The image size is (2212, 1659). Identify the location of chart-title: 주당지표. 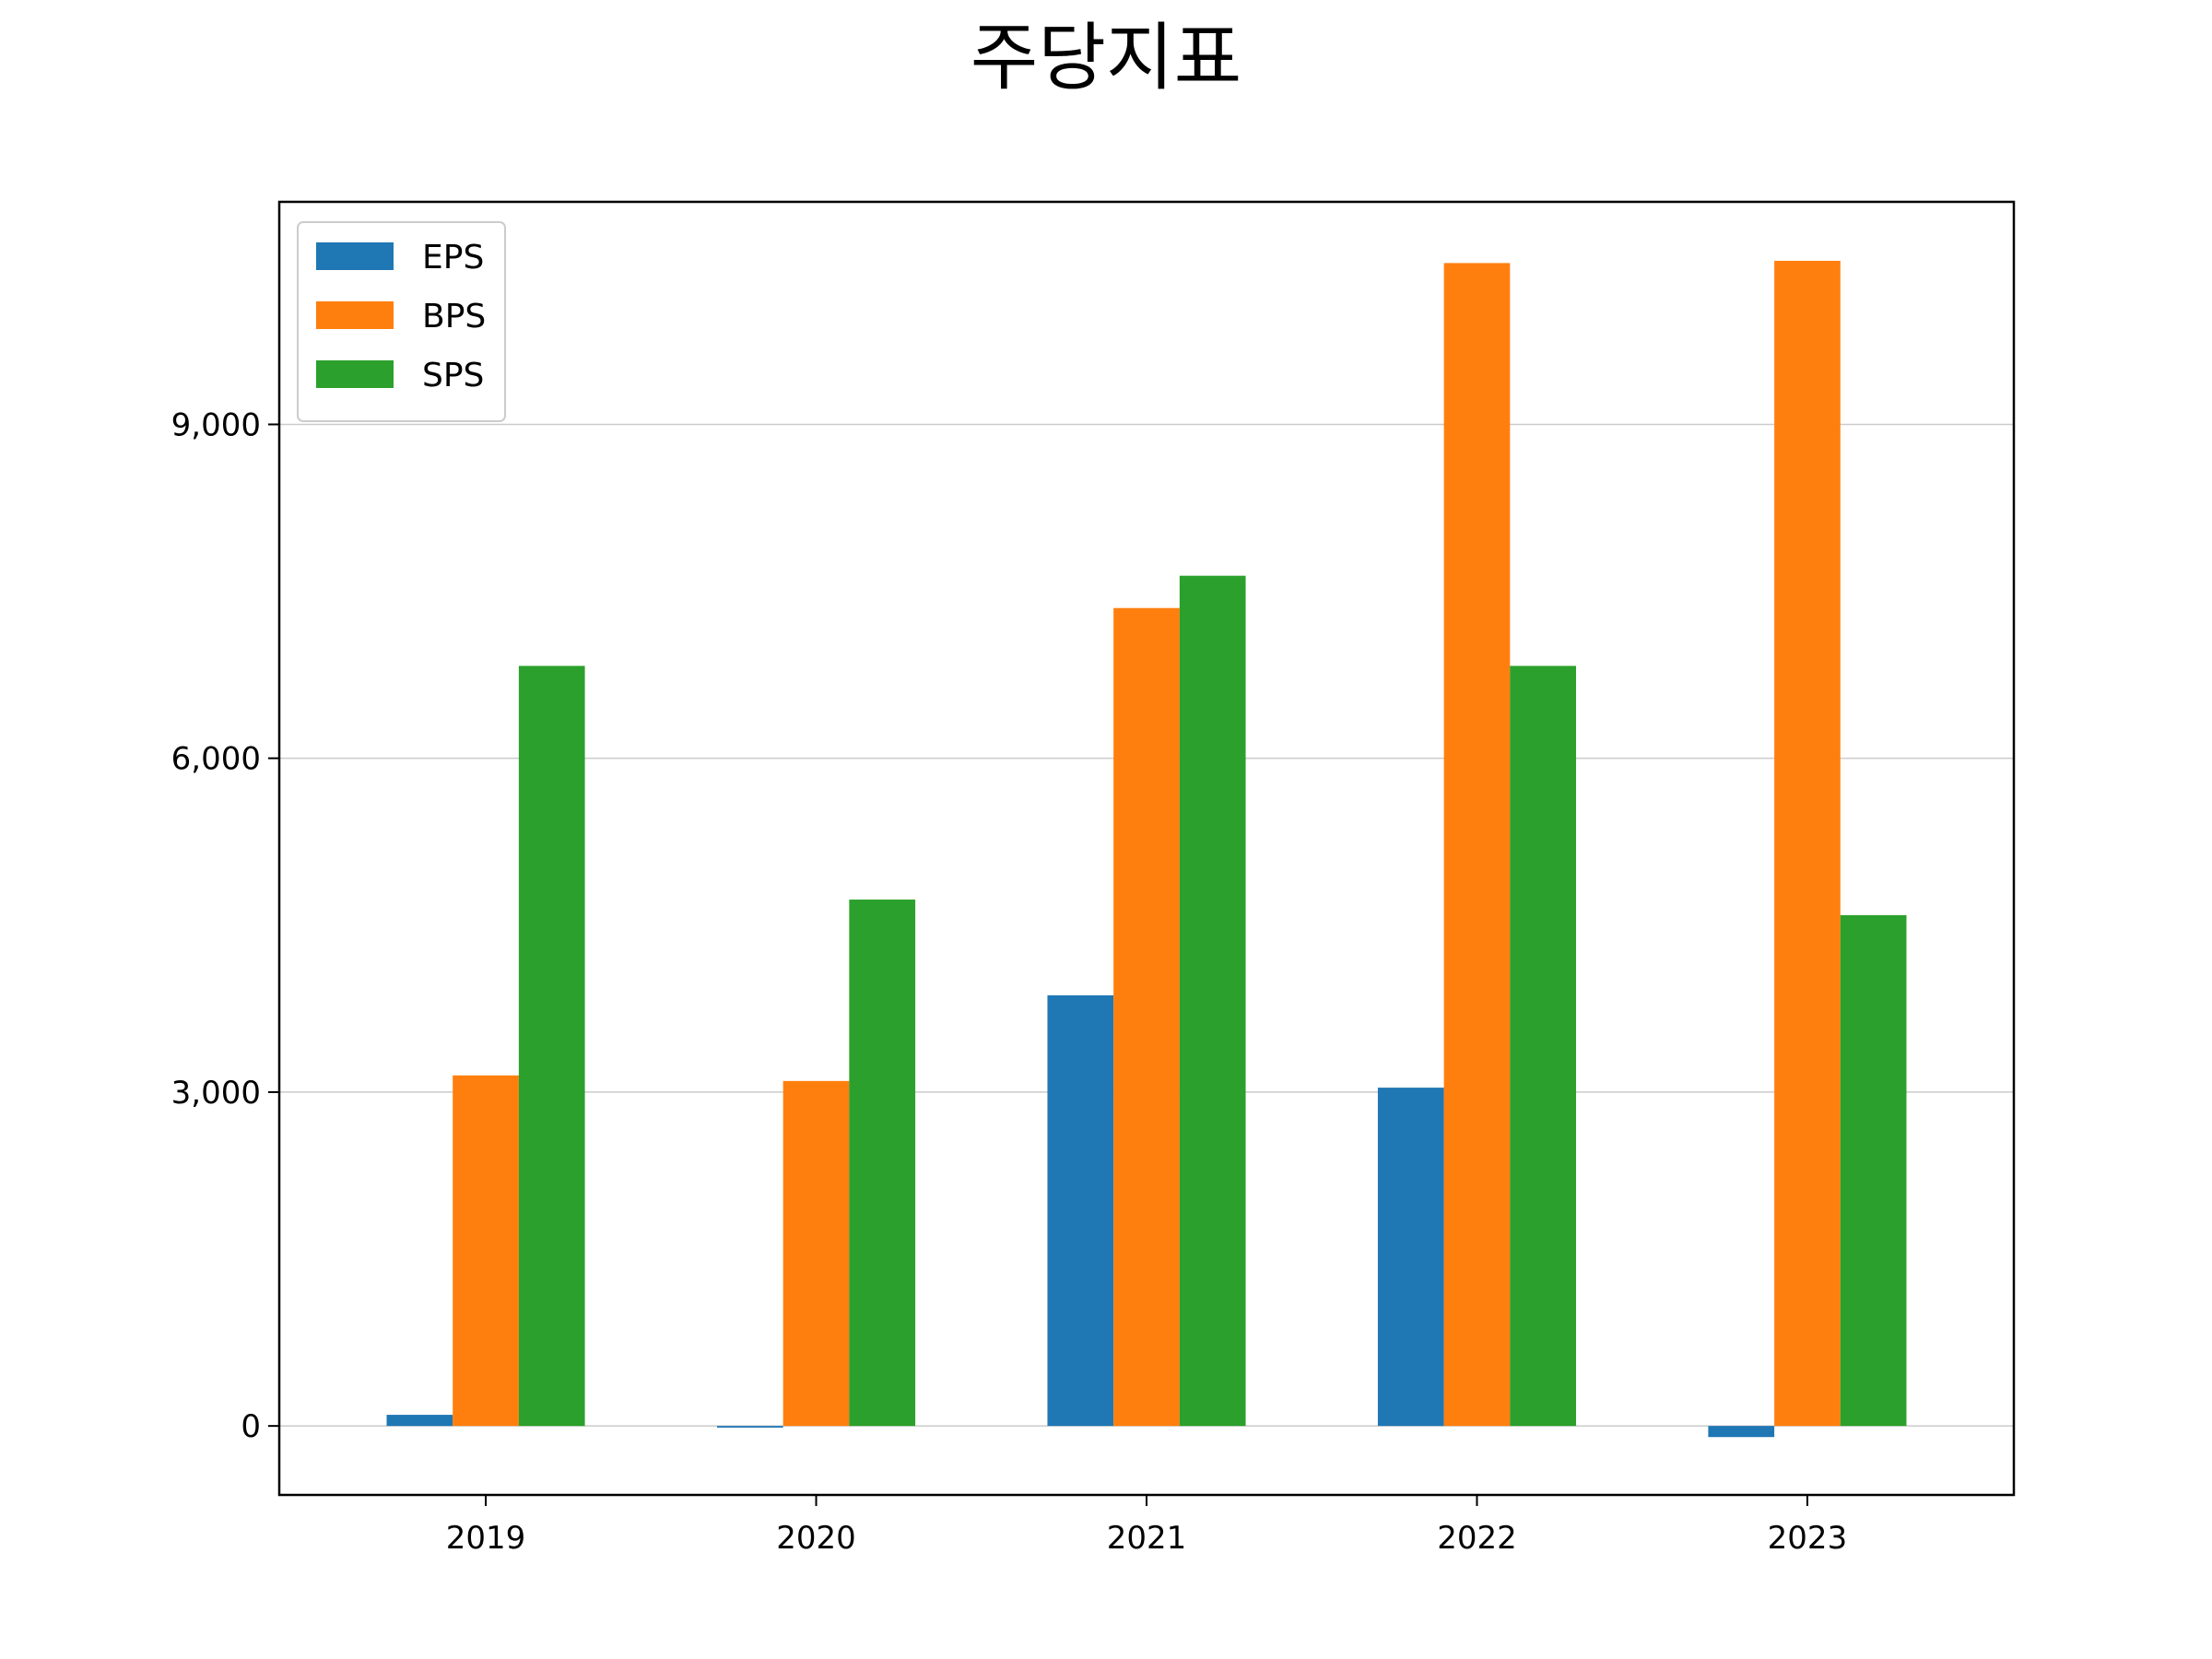
(1106, 57).